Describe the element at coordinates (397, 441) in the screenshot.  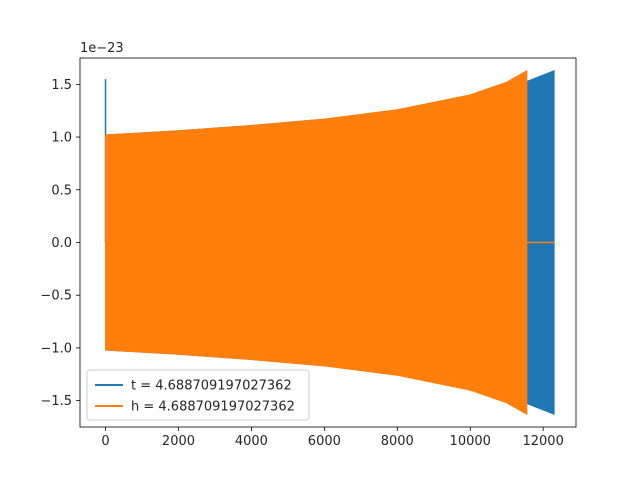
I see `x-tick-label: 8000` at that location.